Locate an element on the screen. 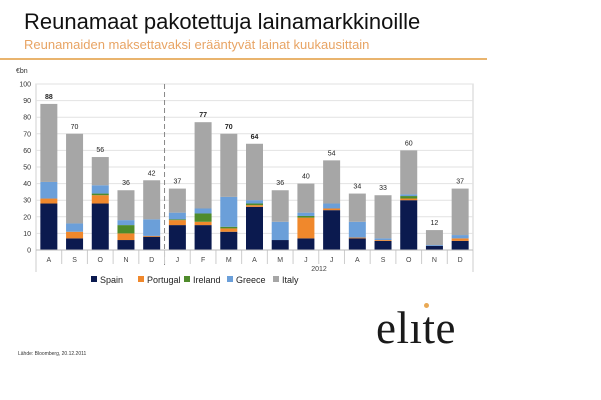 The image size is (601, 400). y-tick-label: 40 is located at coordinates (27, 184).